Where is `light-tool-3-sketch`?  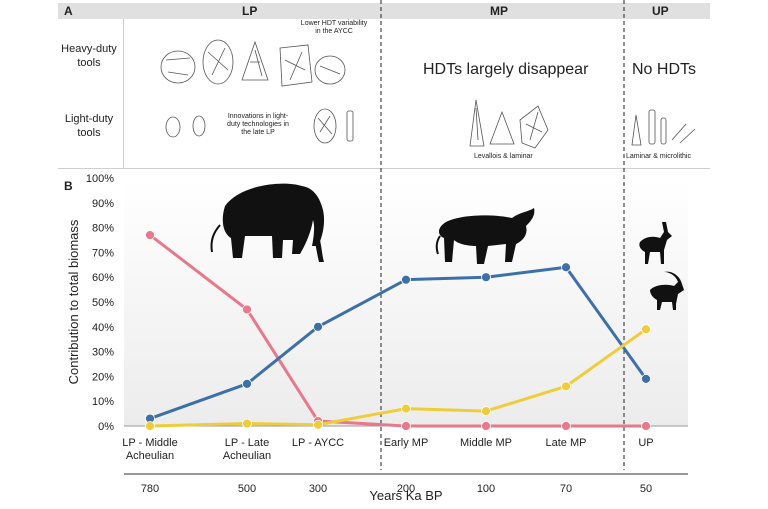 light-tool-3-sketch is located at coordinates (325, 126).